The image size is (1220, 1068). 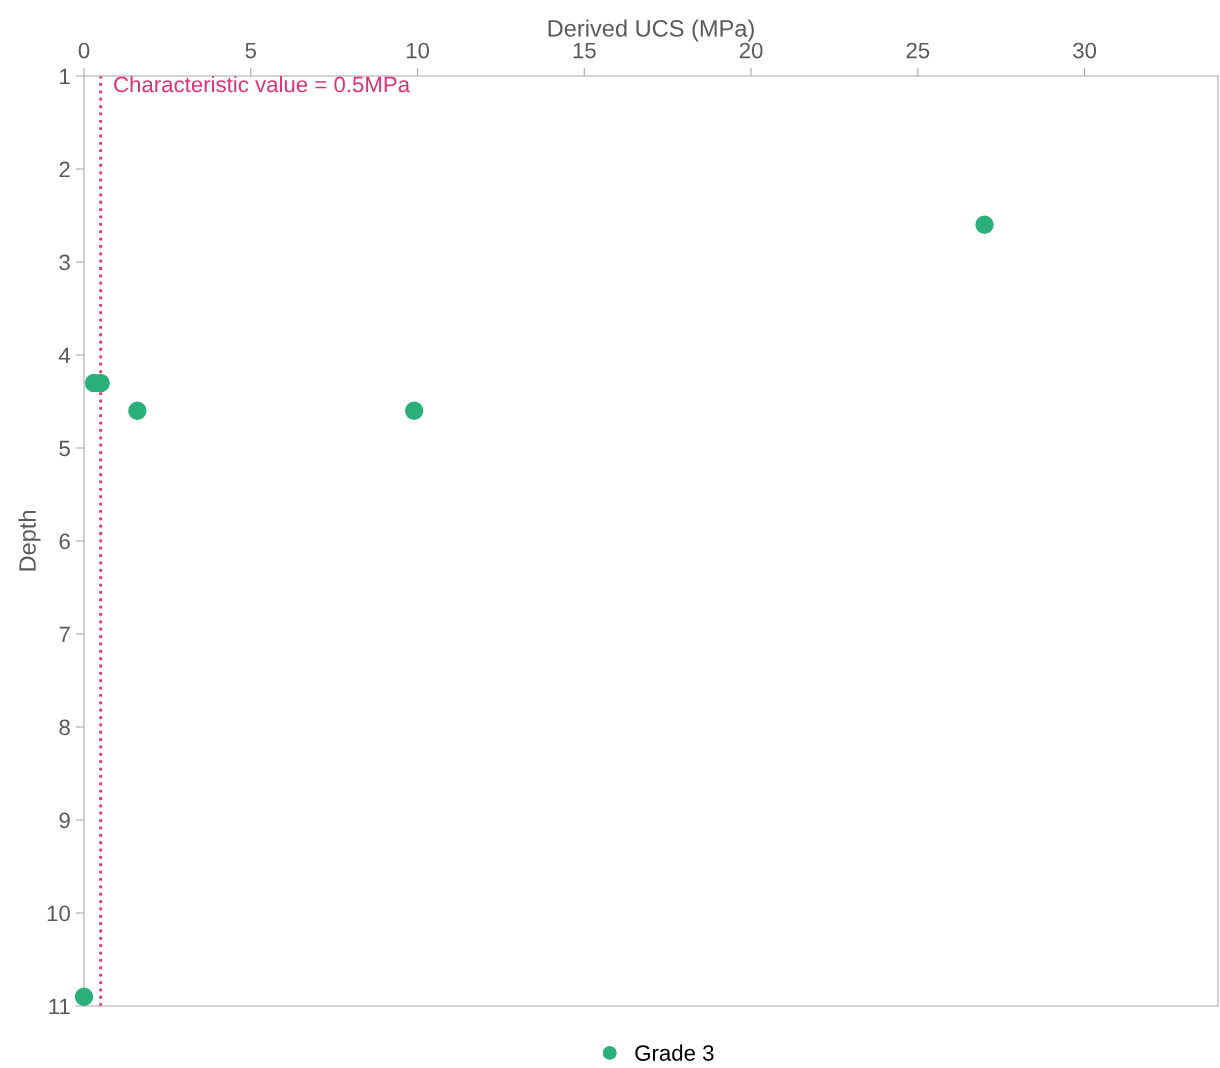 What do you see at coordinates (262, 84) in the screenshot?
I see `ref-line-label: Characteristic value = 0.5MPa` at bounding box center [262, 84].